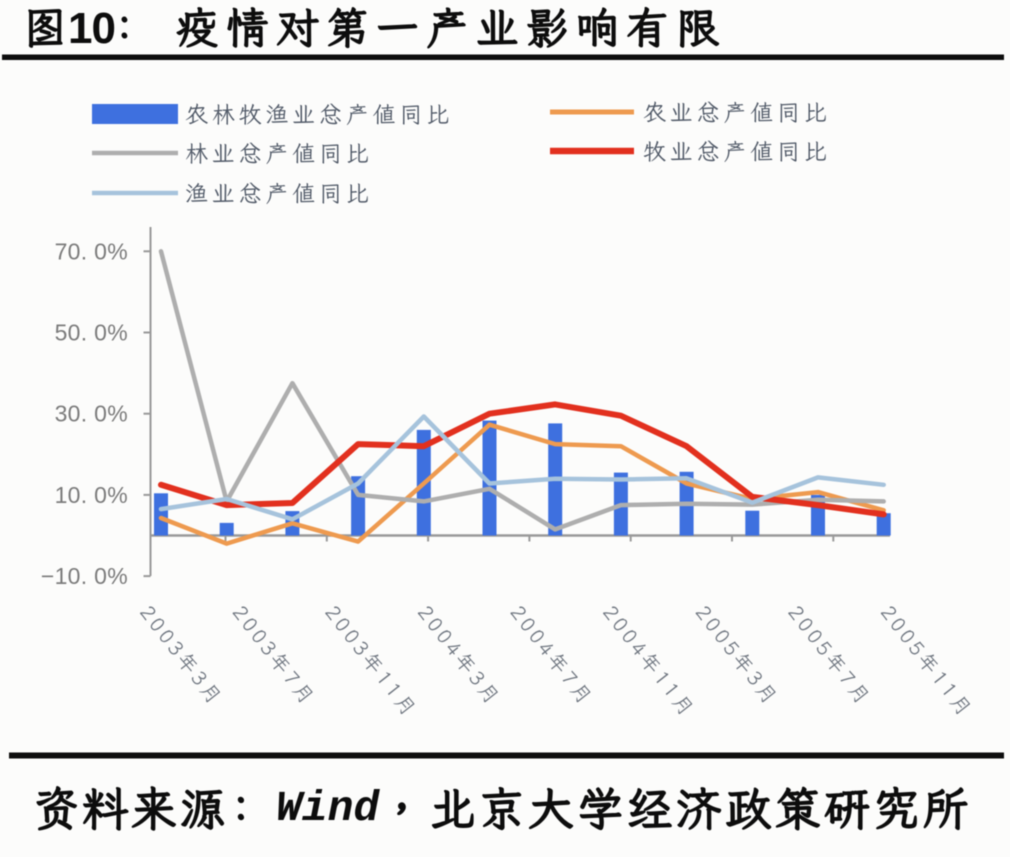 This screenshot has width=1010, height=857. Describe the element at coordinates (84, 576) in the screenshot. I see `svg-text: −10. 0%` at that location.